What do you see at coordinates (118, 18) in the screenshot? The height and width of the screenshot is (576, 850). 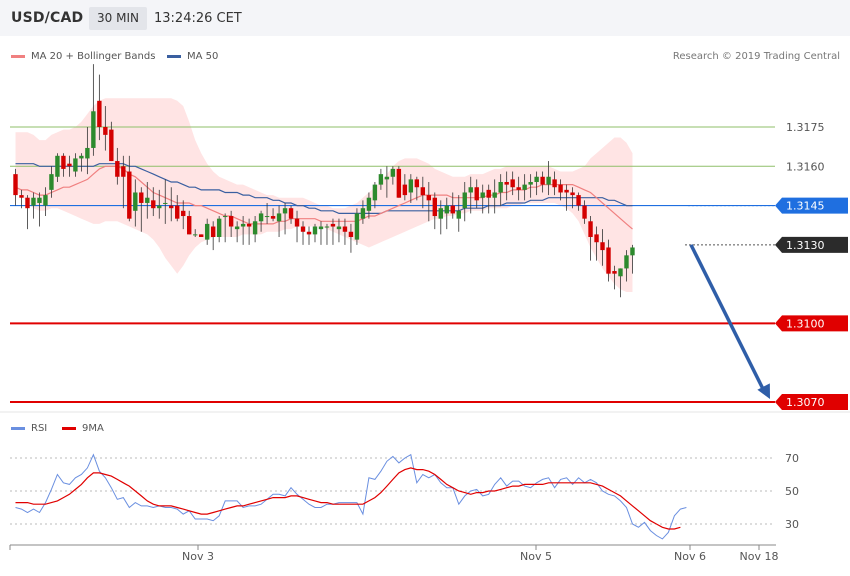 I see `timeframe-button: 30 MIN` at bounding box center [118, 18].